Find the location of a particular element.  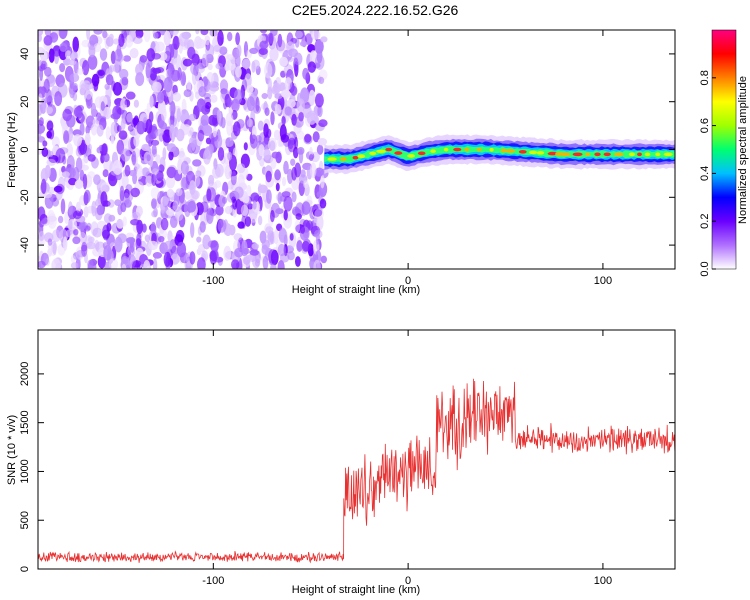

colorbar-tick-label: 0.0 is located at coordinates (705, 268).